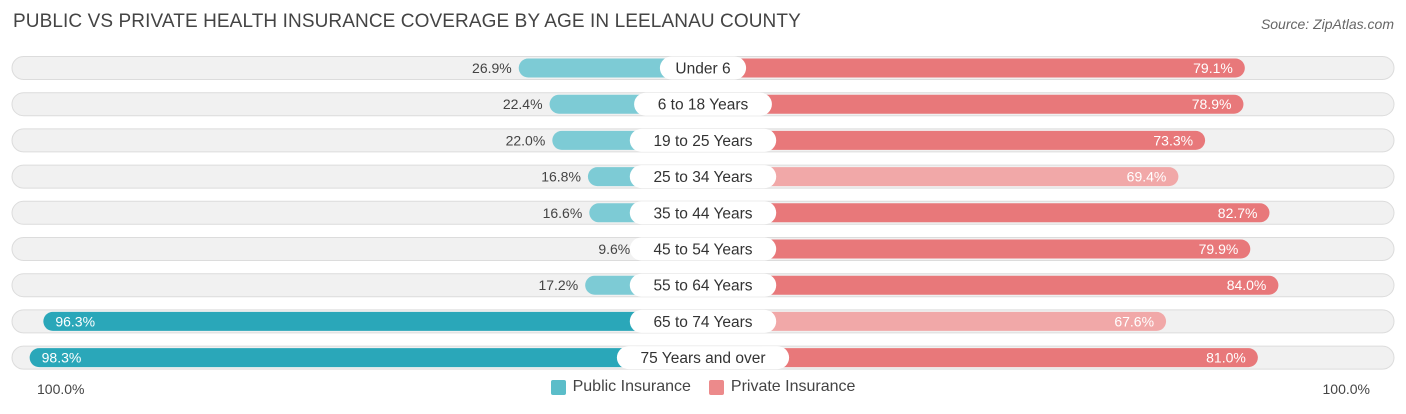 Image resolution: width=1406 pixels, height=414 pixels. I want to click on value-label-public: 22.4%, so click(523, 104).